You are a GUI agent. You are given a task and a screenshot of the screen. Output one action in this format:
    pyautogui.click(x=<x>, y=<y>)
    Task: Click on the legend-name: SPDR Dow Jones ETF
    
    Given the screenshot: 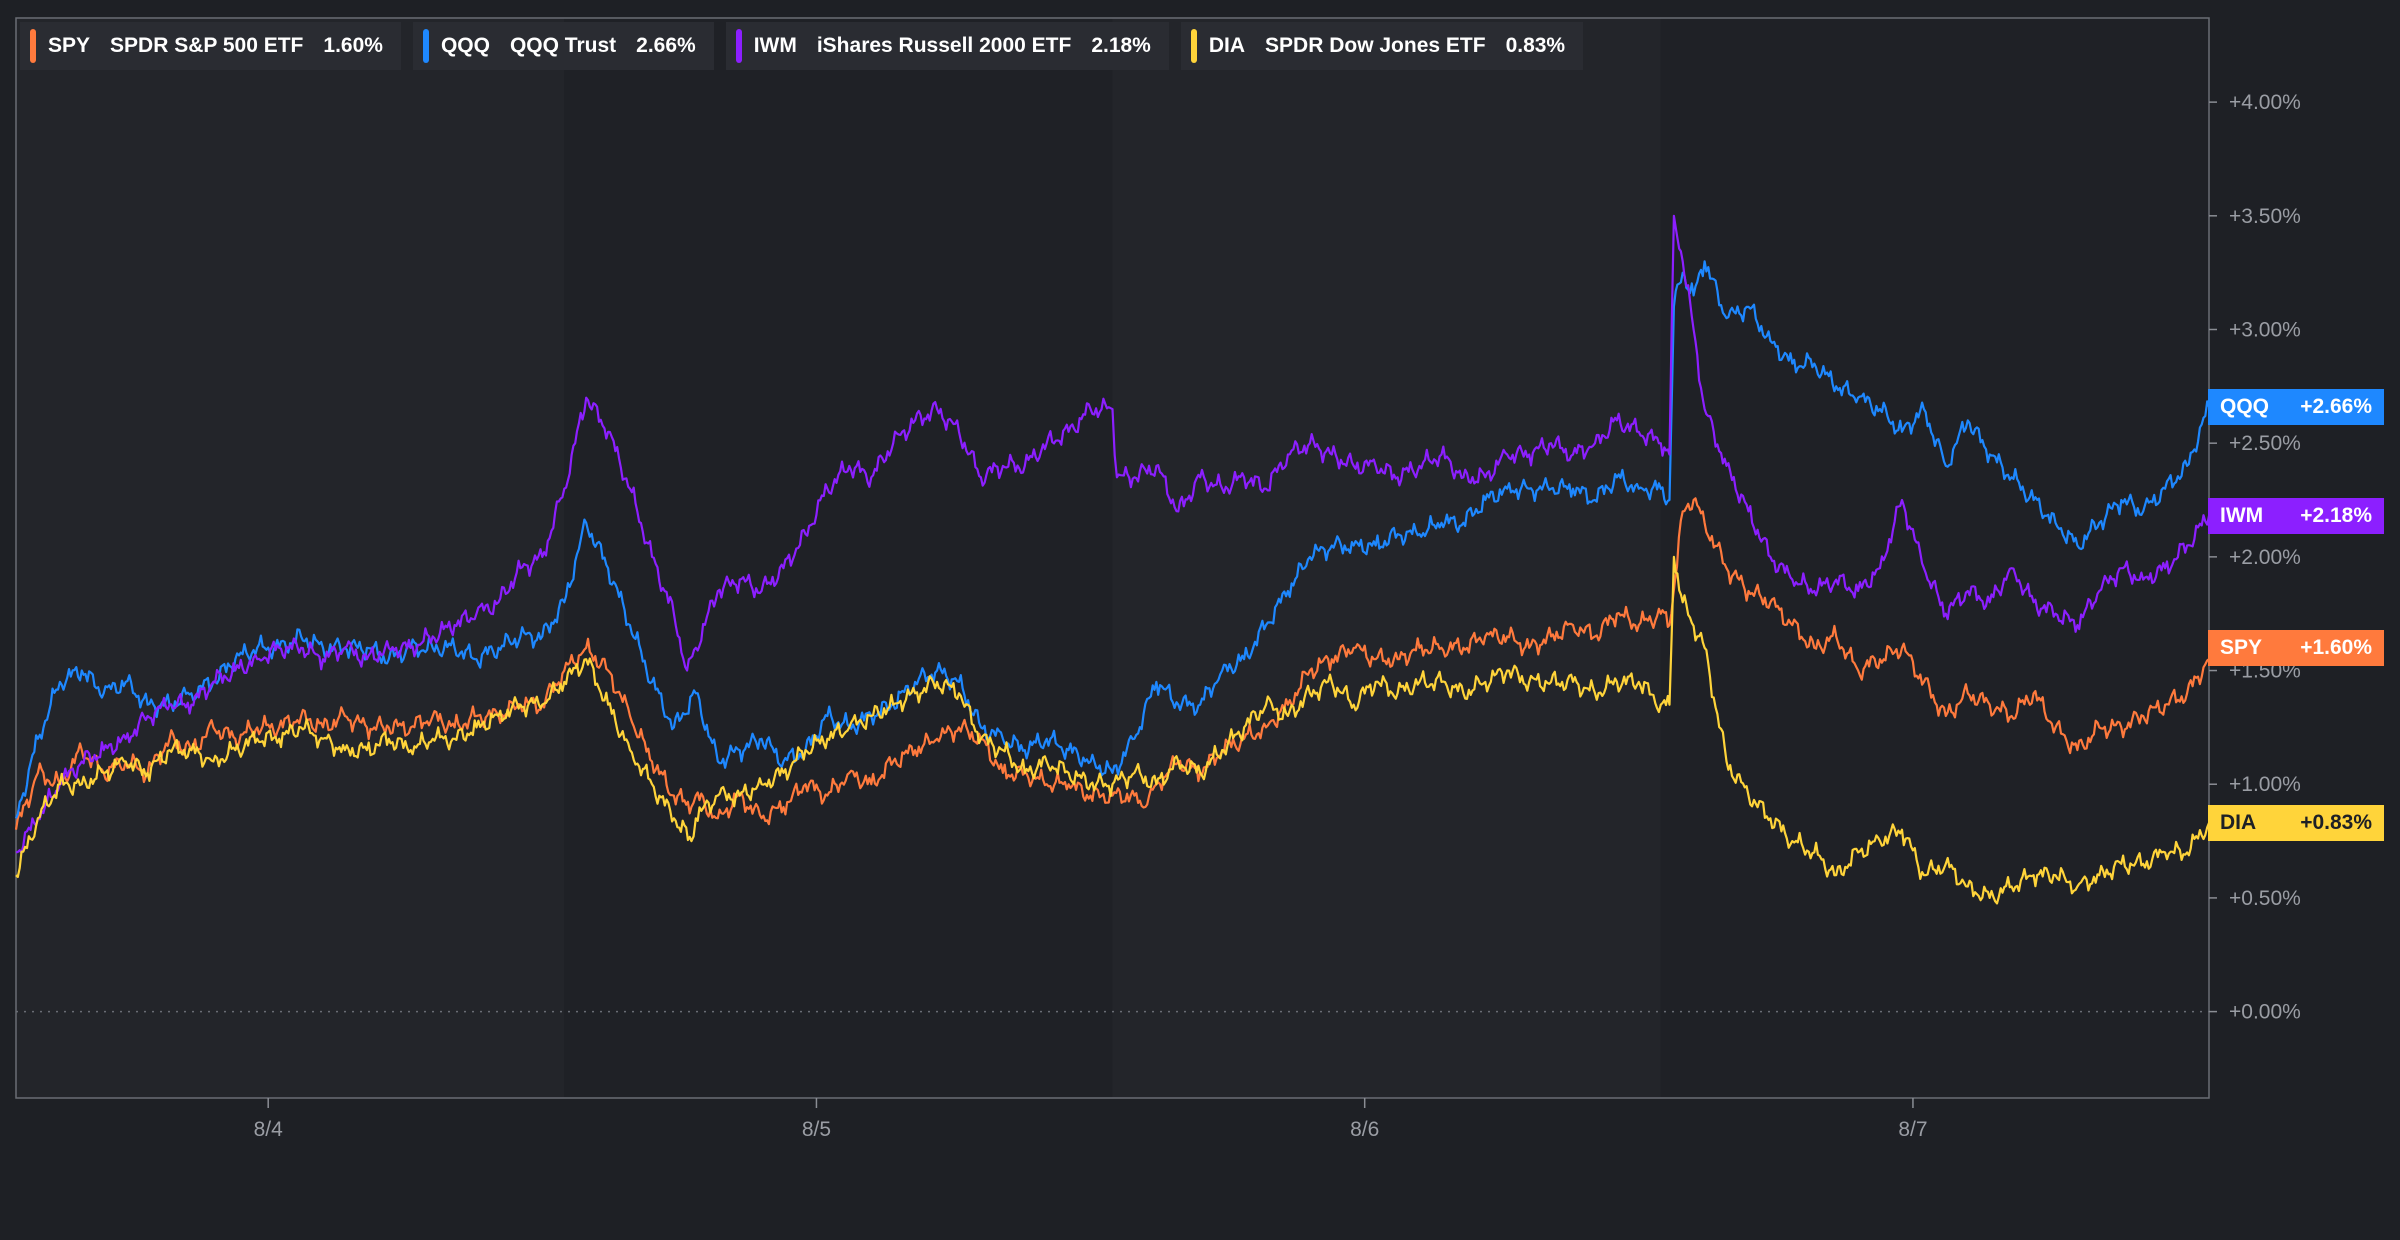 What is the action you would take?
    pyautogui.click(x=1375, y=45)
    